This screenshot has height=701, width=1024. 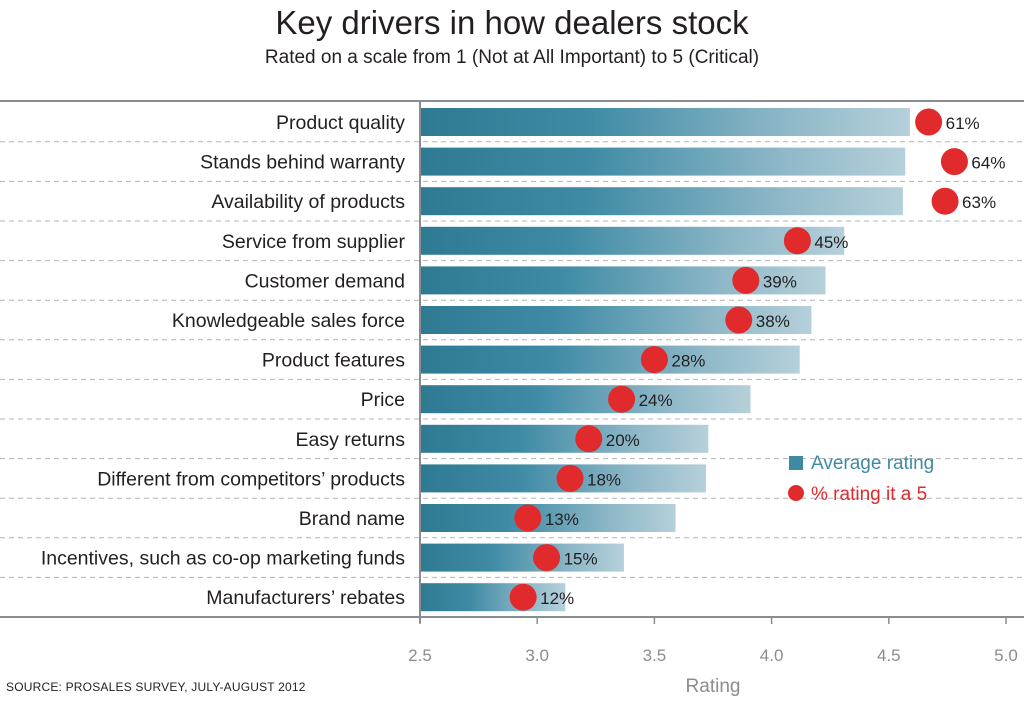 I want to click on percent-label: 15%, so click(x=581, y=559).